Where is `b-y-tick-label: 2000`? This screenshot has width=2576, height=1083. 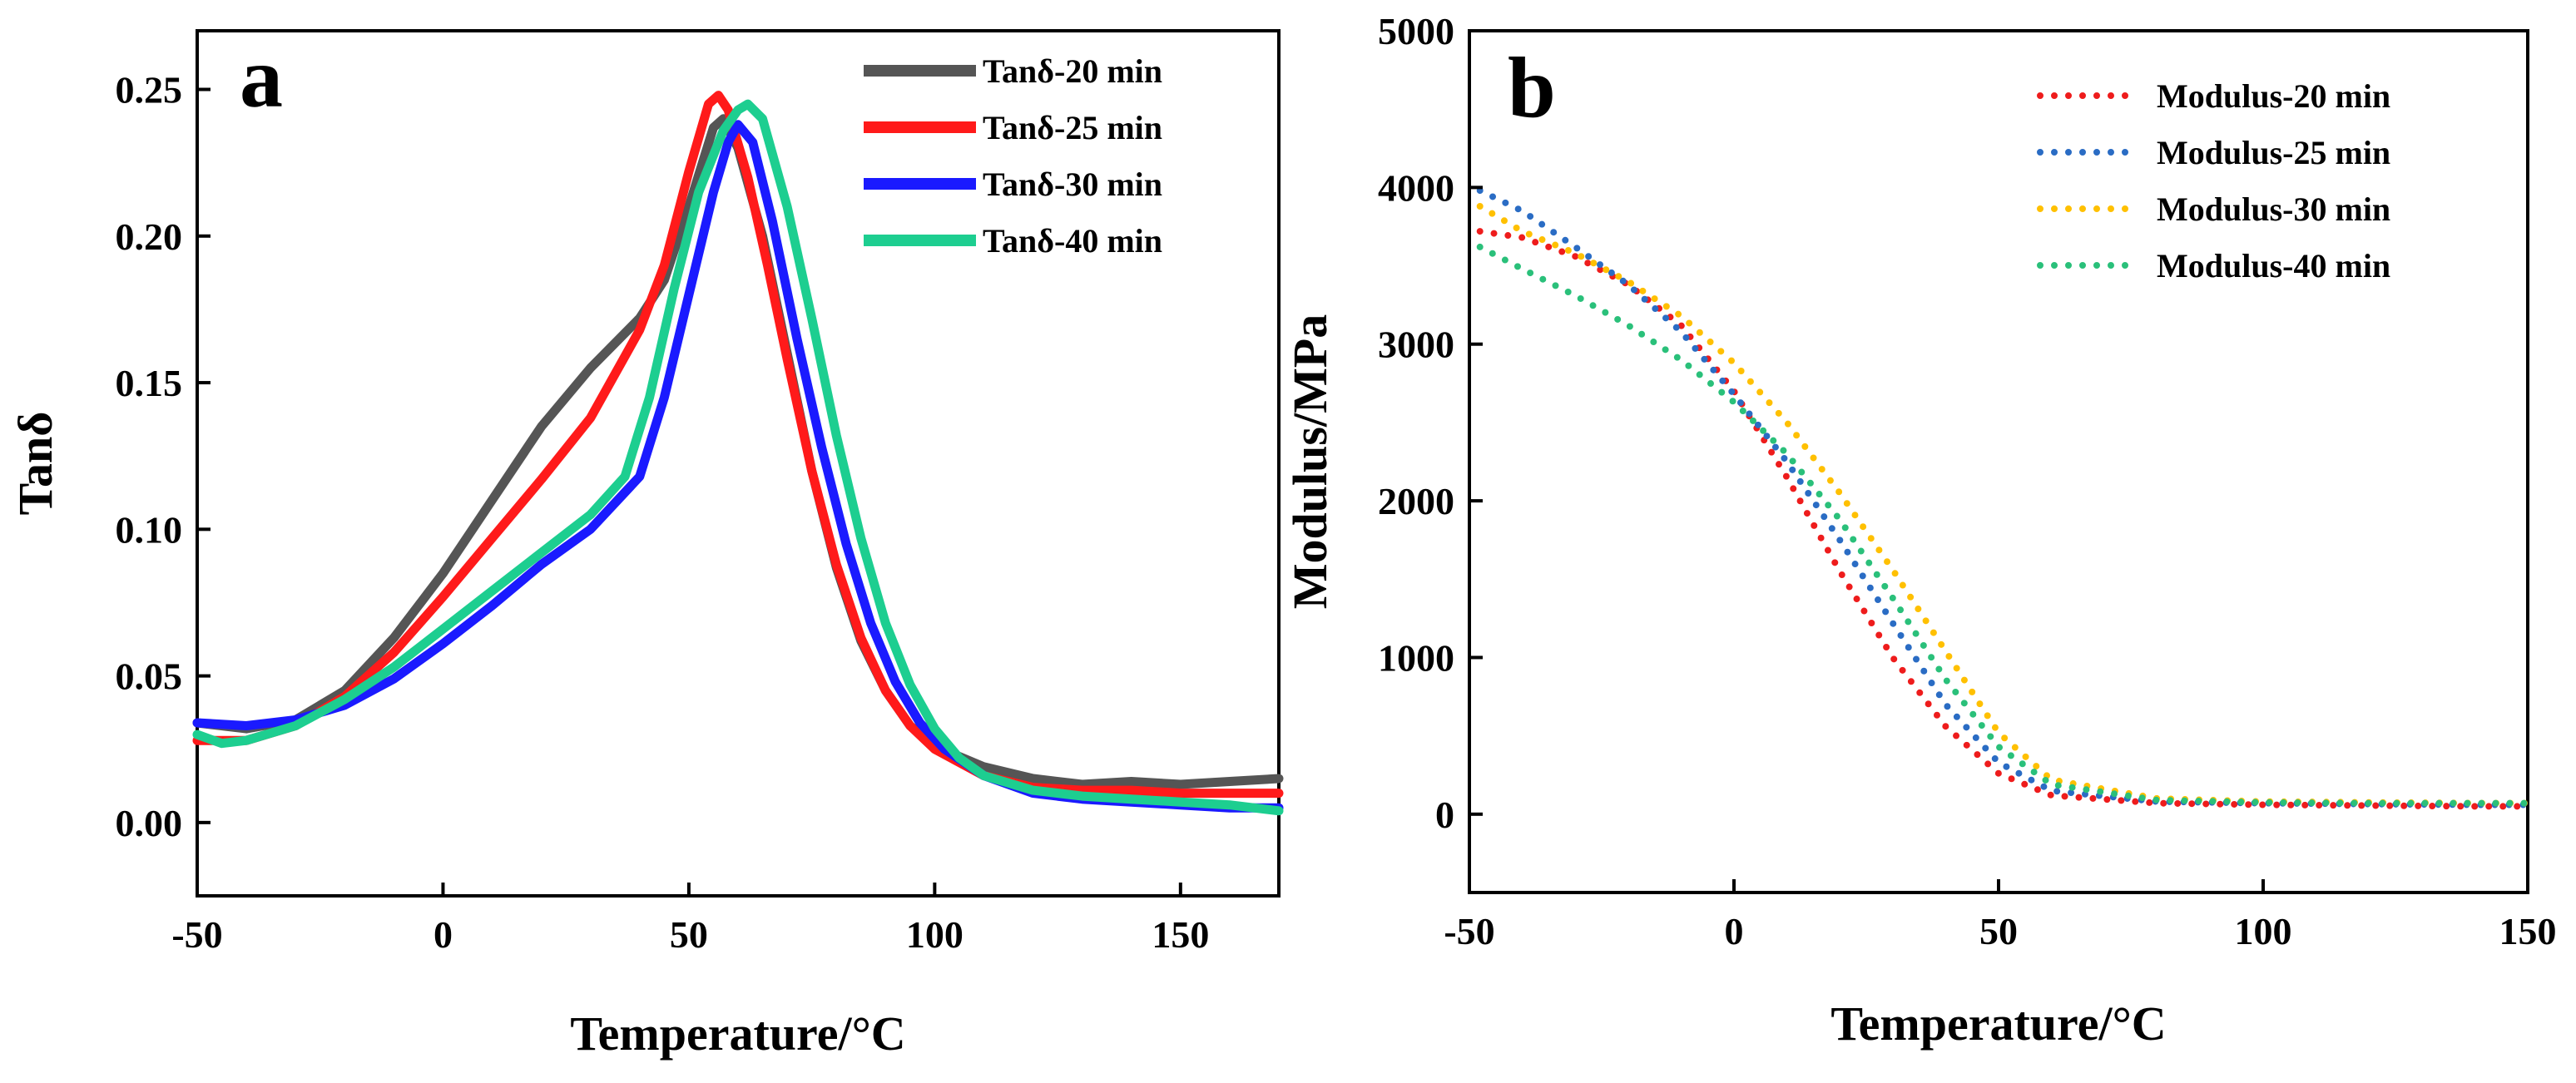
b-y-tick-label: 2000 is located at coordinates (1416, 501).